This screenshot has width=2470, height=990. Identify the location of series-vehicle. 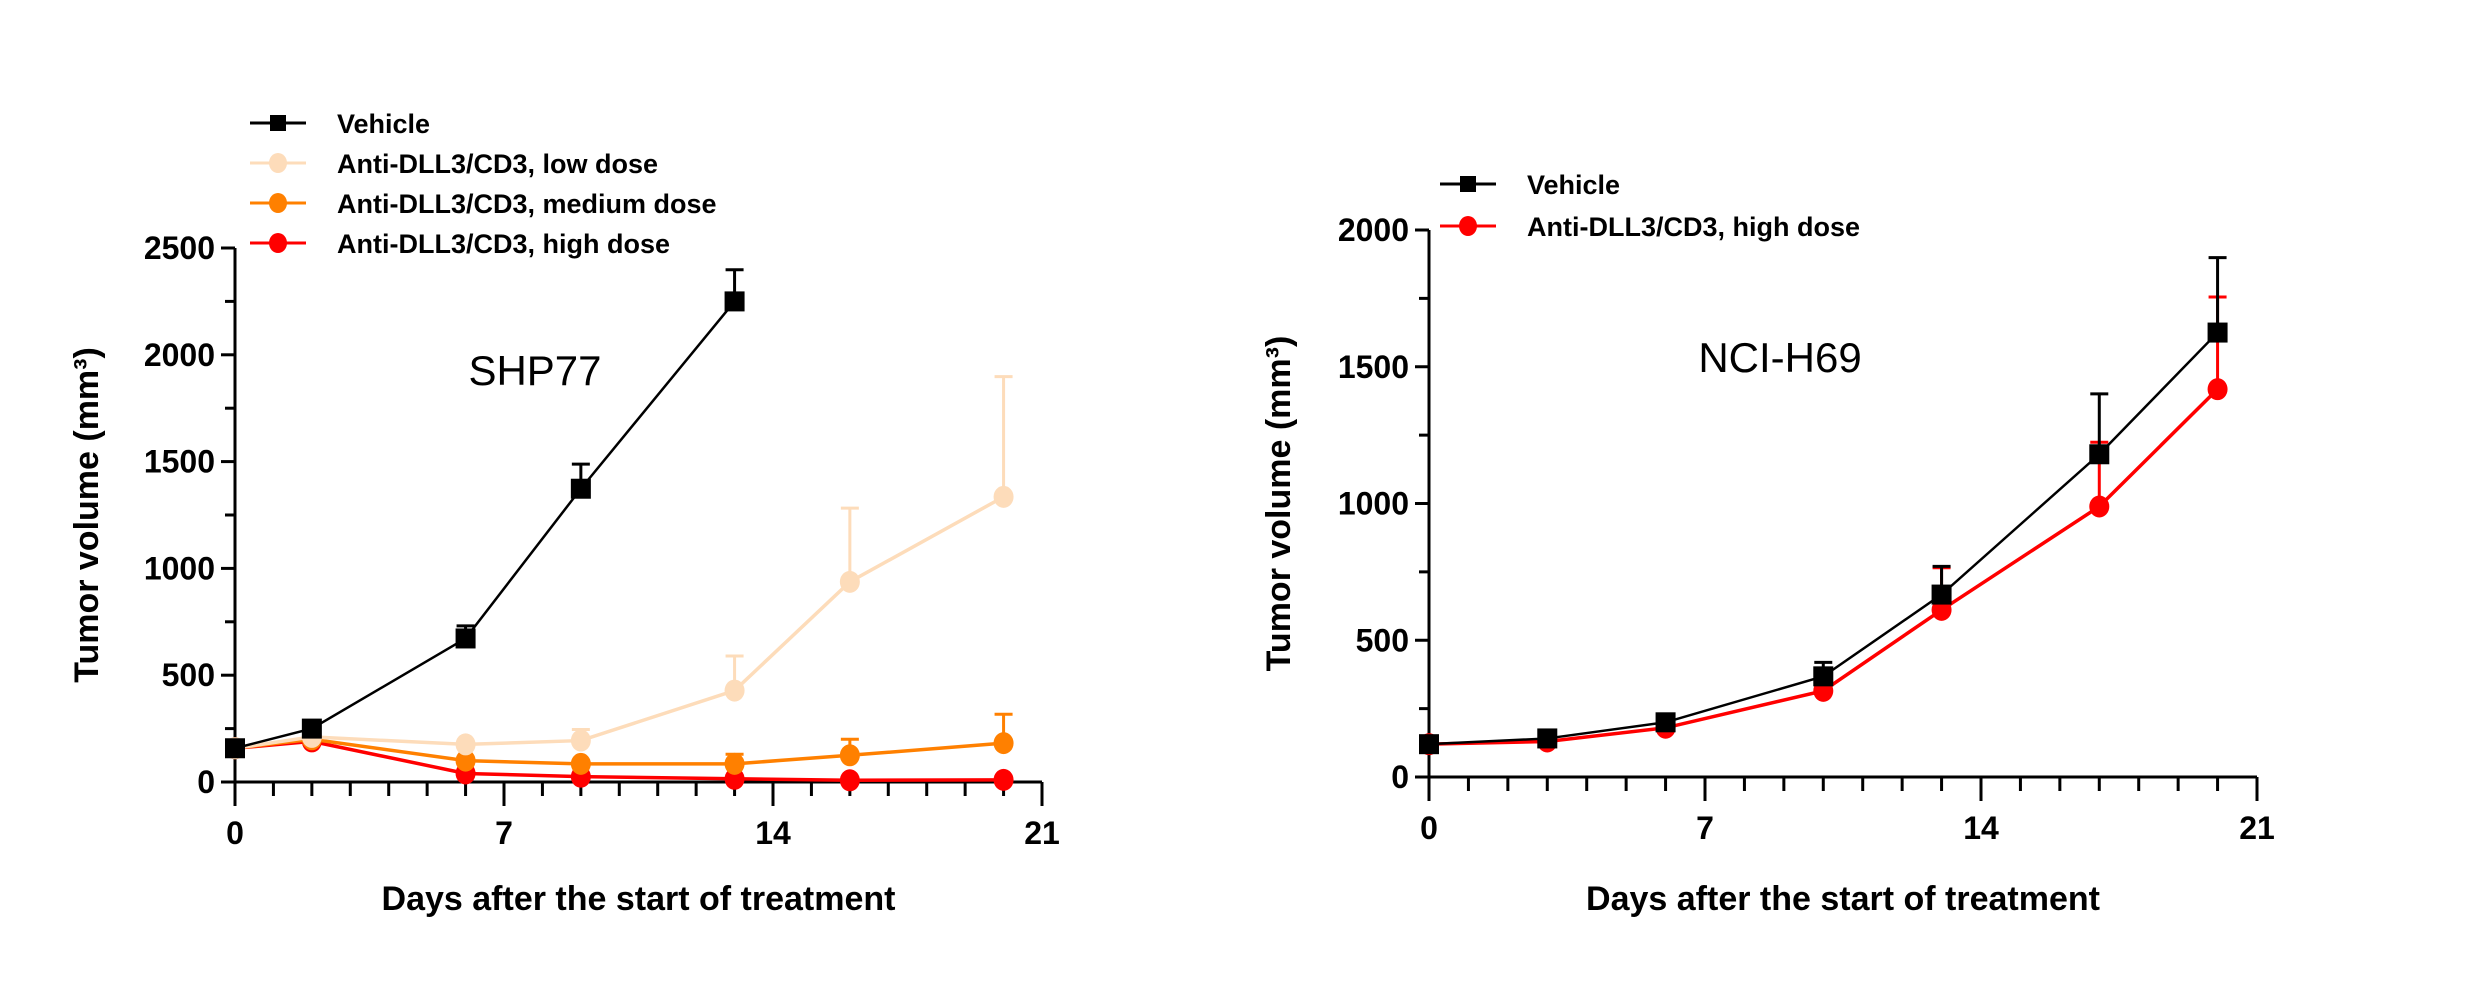
(485, 513).